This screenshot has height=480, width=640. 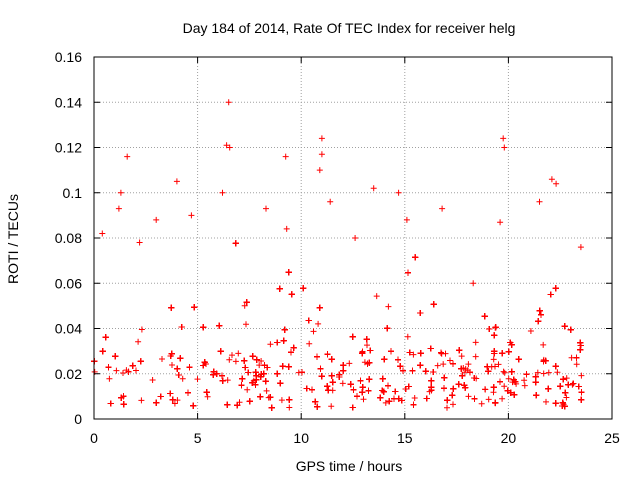 I want to click on x-axis-label: GPS time / hours, so click(x=349, y=466).